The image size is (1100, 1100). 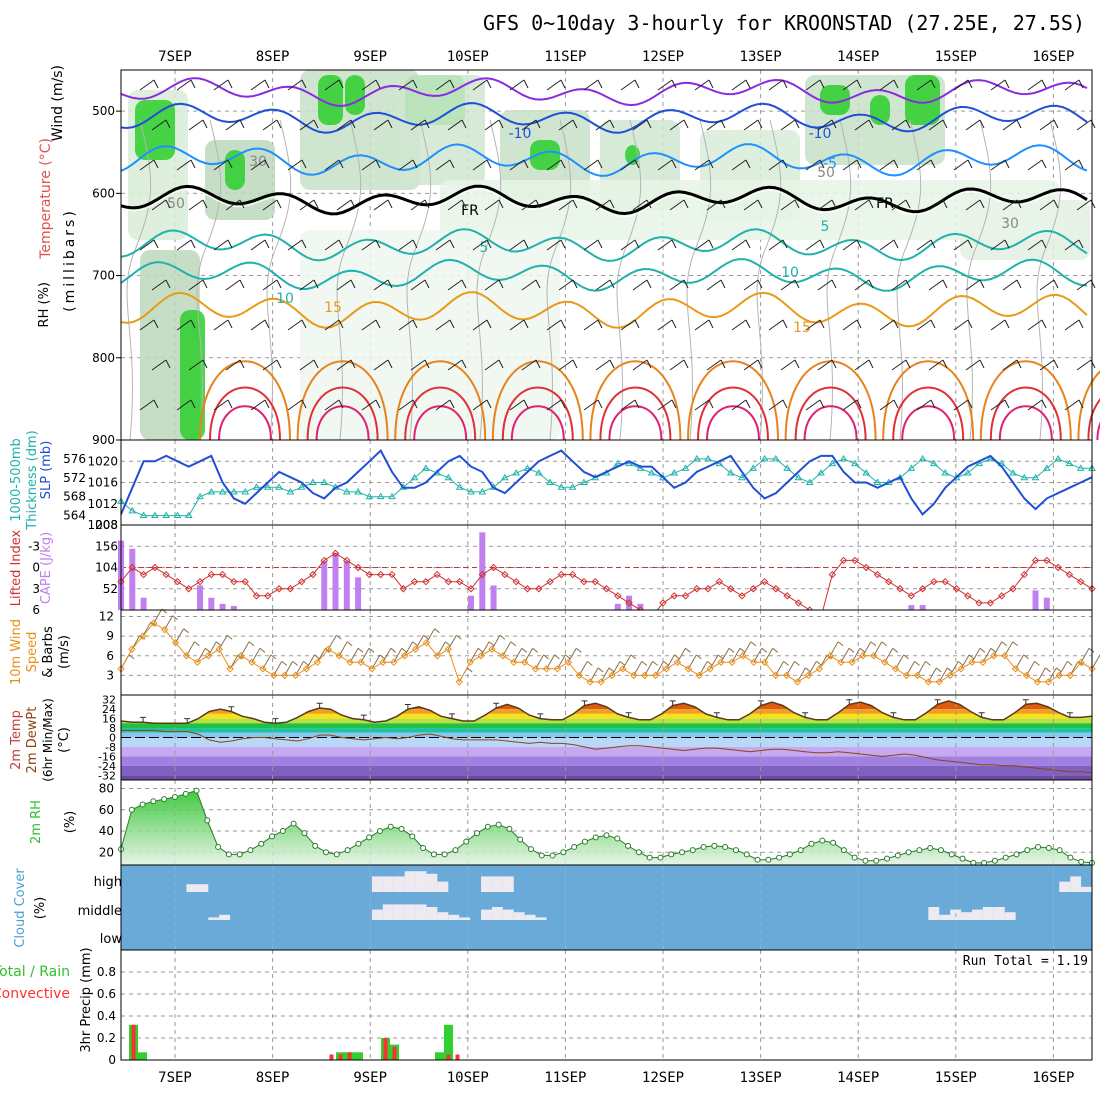 I want to click on slp-tick: 1012, so click(x=102, y=504).